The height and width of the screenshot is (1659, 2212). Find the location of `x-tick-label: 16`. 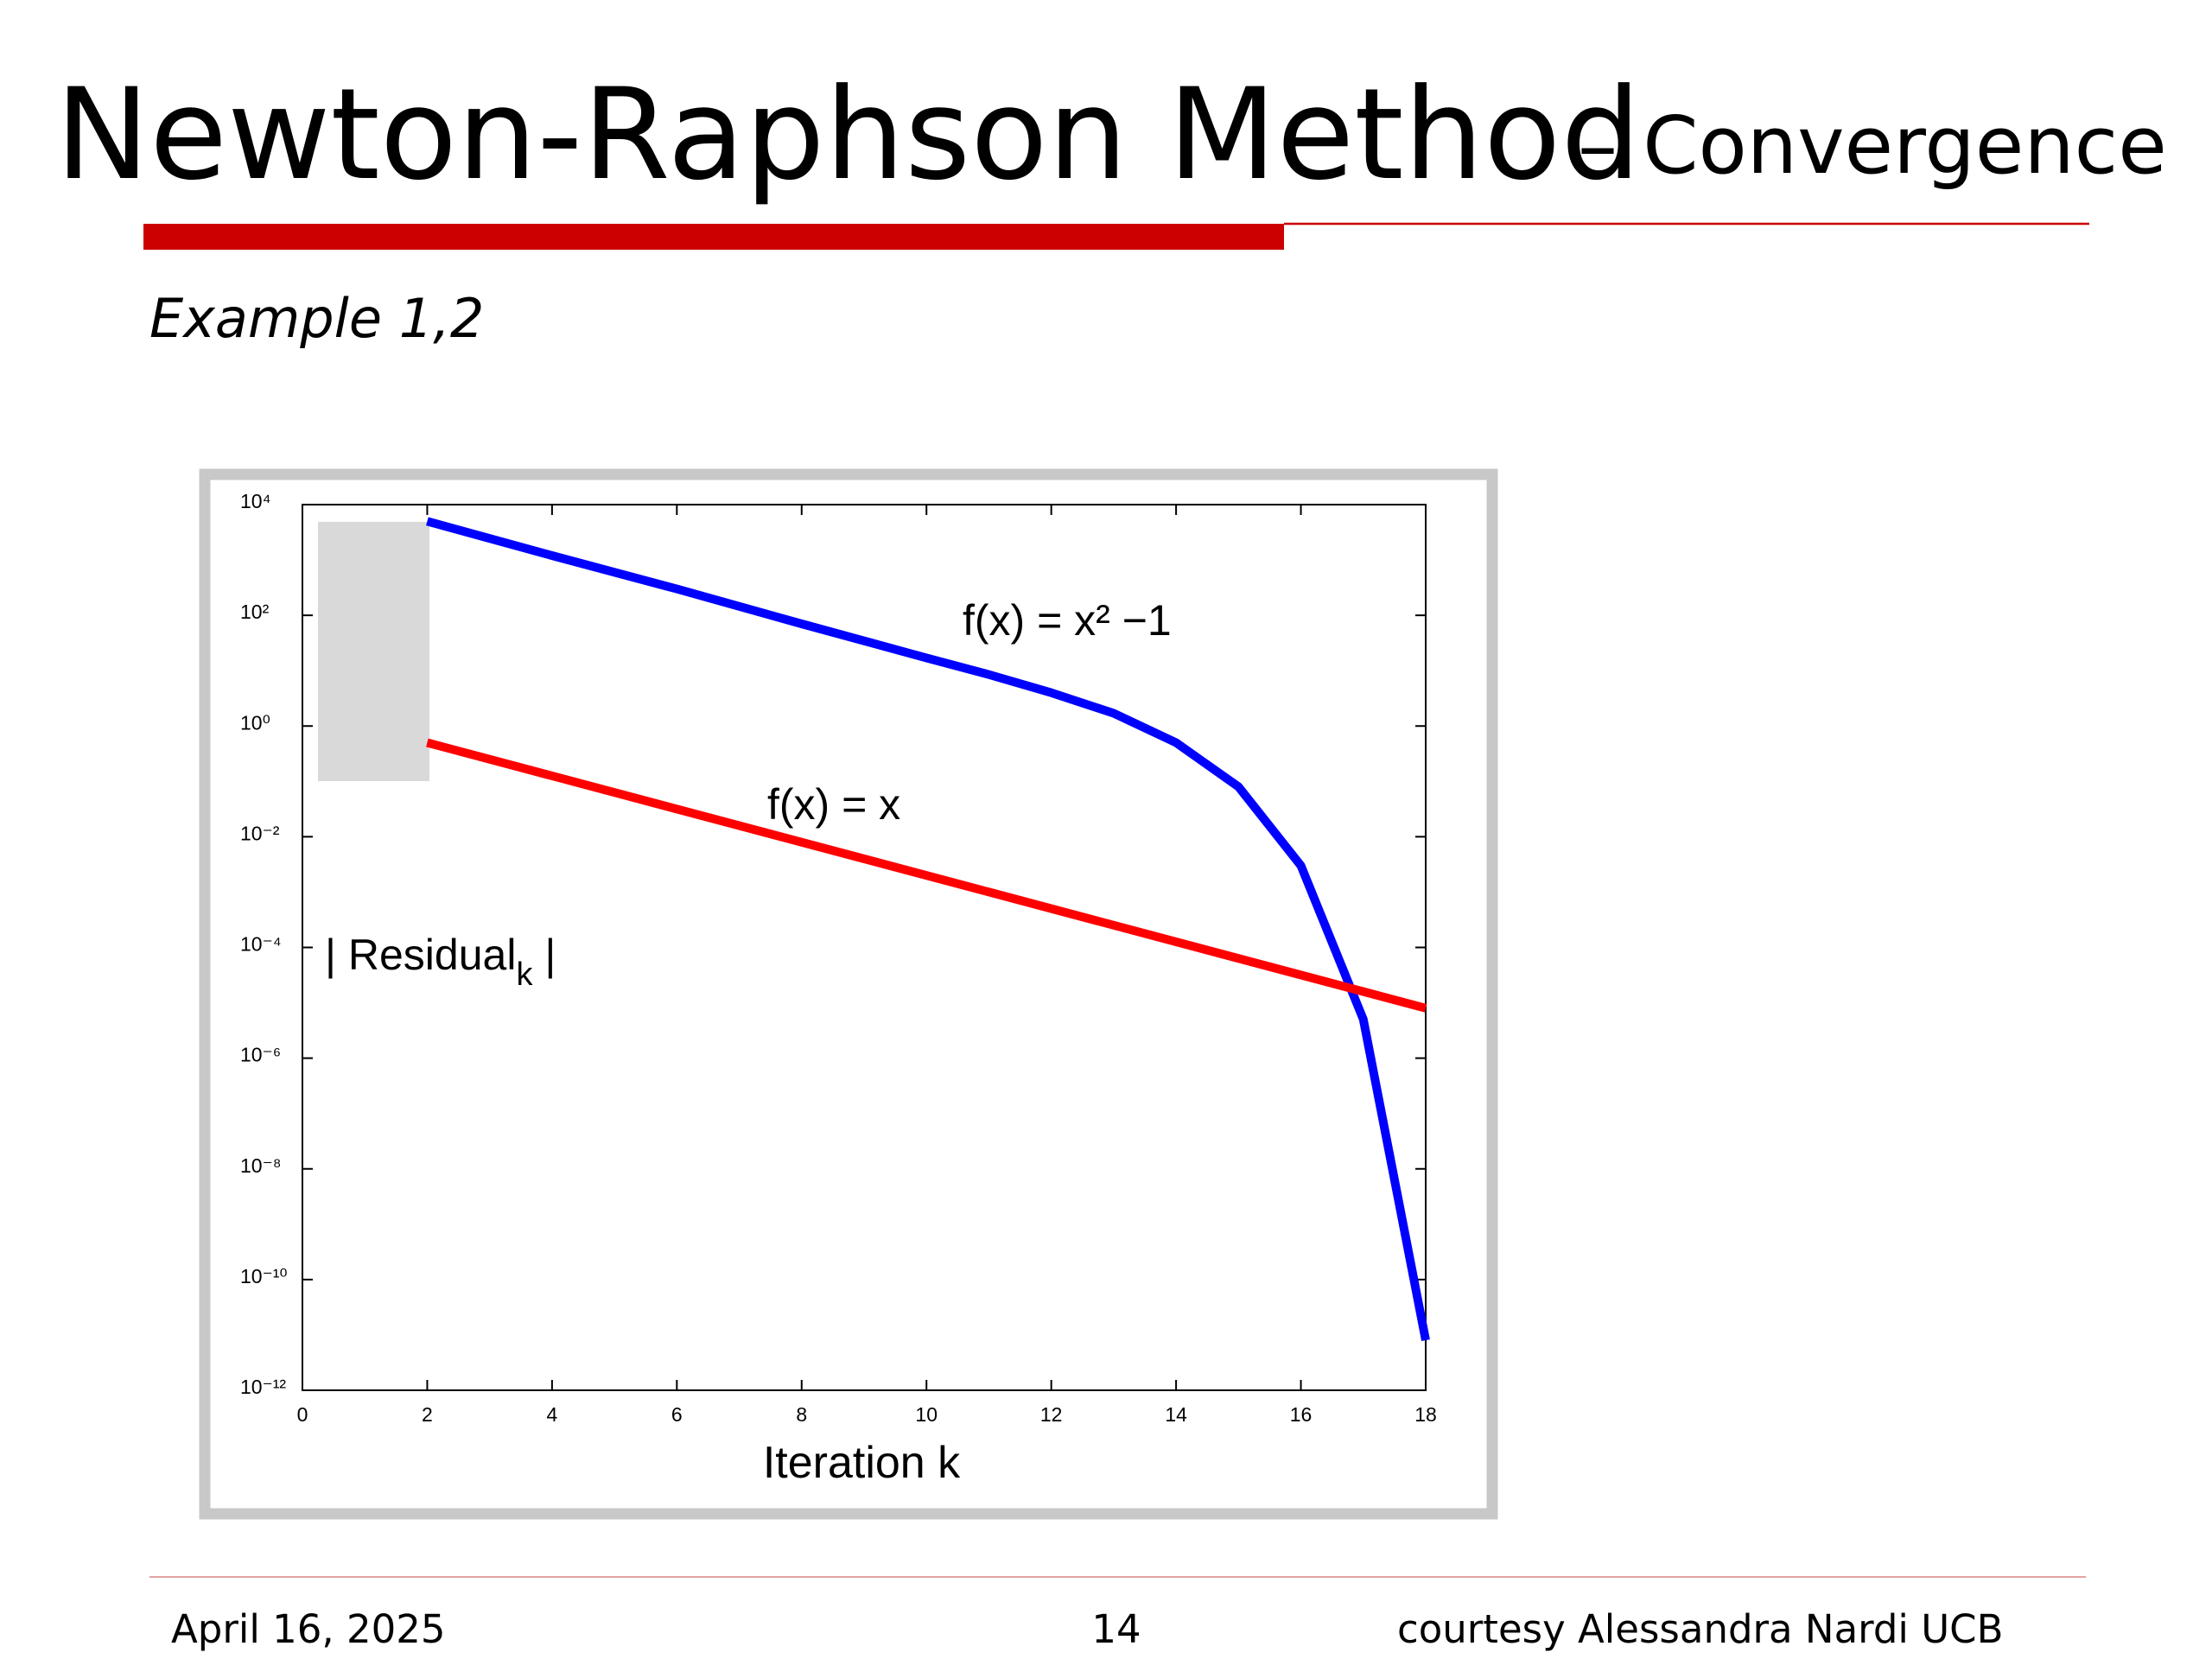

x-tick-label: 16 is located at coordinates (1301, 1414).